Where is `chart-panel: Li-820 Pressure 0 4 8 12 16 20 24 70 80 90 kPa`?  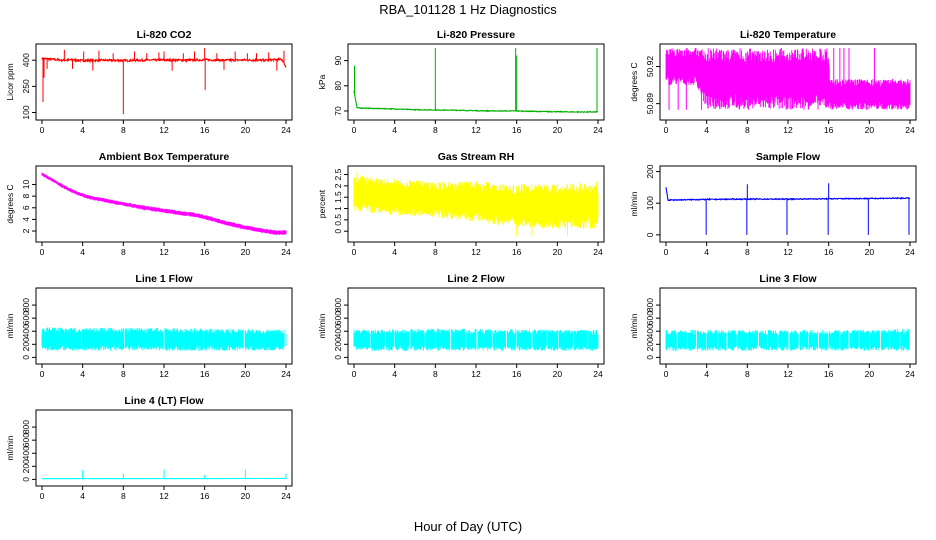 chart-panel: Li-820 Pressure 0 4 8 12 16 20 24 70 80 90 kPa is located at coordinates (461, 82).